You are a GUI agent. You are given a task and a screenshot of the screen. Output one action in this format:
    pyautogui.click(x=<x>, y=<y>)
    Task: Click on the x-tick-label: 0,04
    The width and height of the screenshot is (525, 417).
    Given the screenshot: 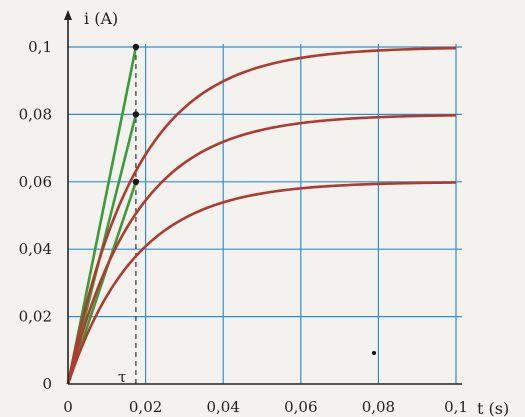 What is the action you would take?
    pyautogui.click(x=222, y=407)
    